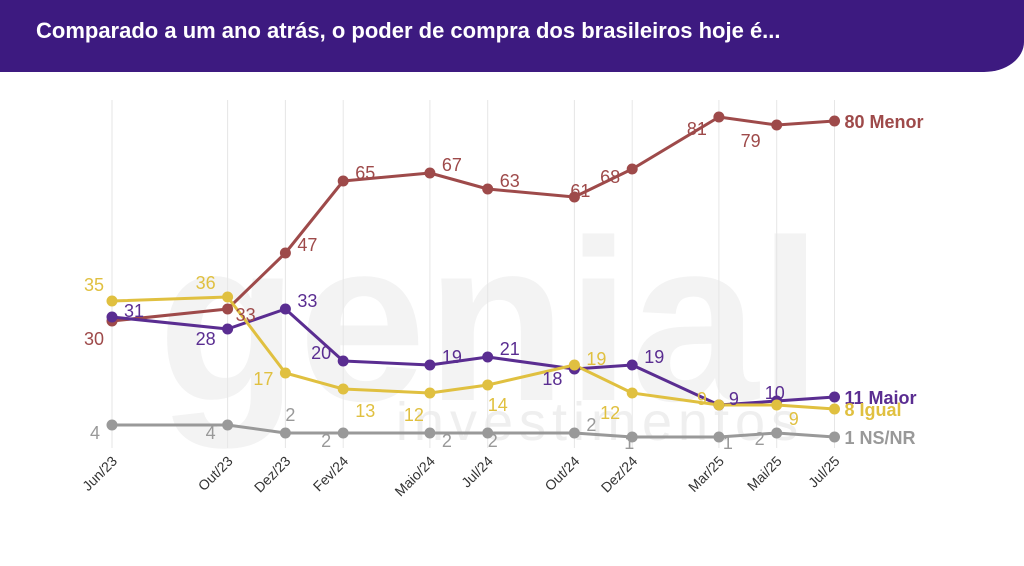 This screenshot has width=1024, height=566. Describe the element at coordinates (206, 283) in the screenshot. I see `data-label: 36` at that location.